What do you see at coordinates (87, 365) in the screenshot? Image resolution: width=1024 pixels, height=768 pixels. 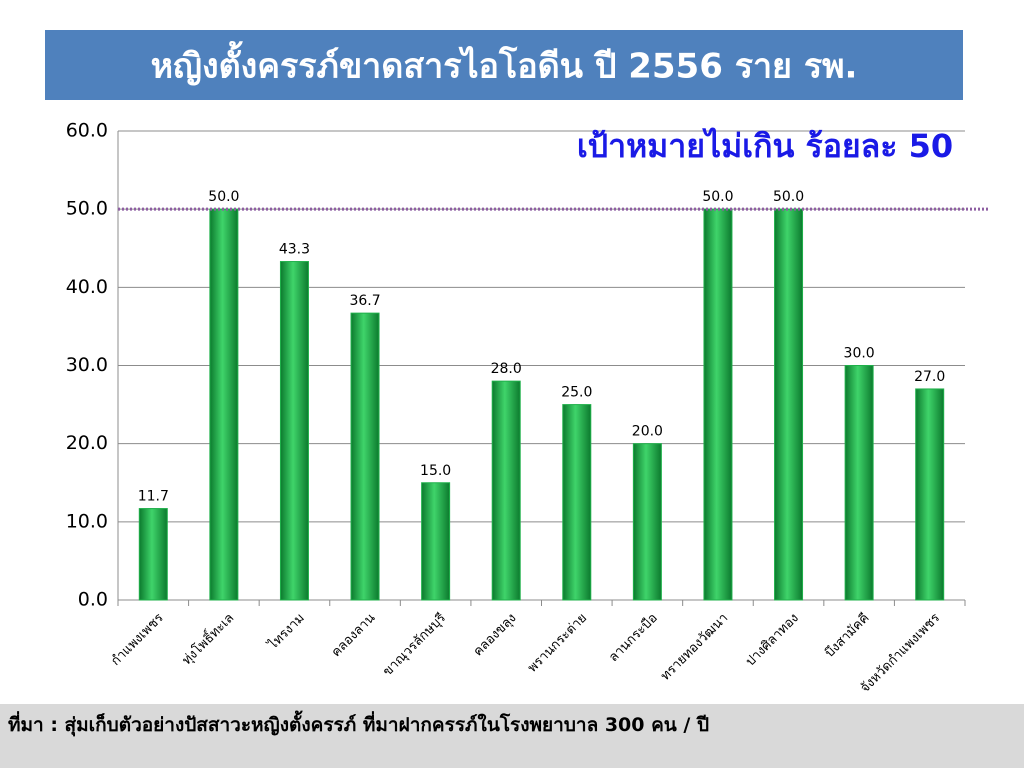 I see `y-tick-label: 30.0` at bounding box center [87, 365].